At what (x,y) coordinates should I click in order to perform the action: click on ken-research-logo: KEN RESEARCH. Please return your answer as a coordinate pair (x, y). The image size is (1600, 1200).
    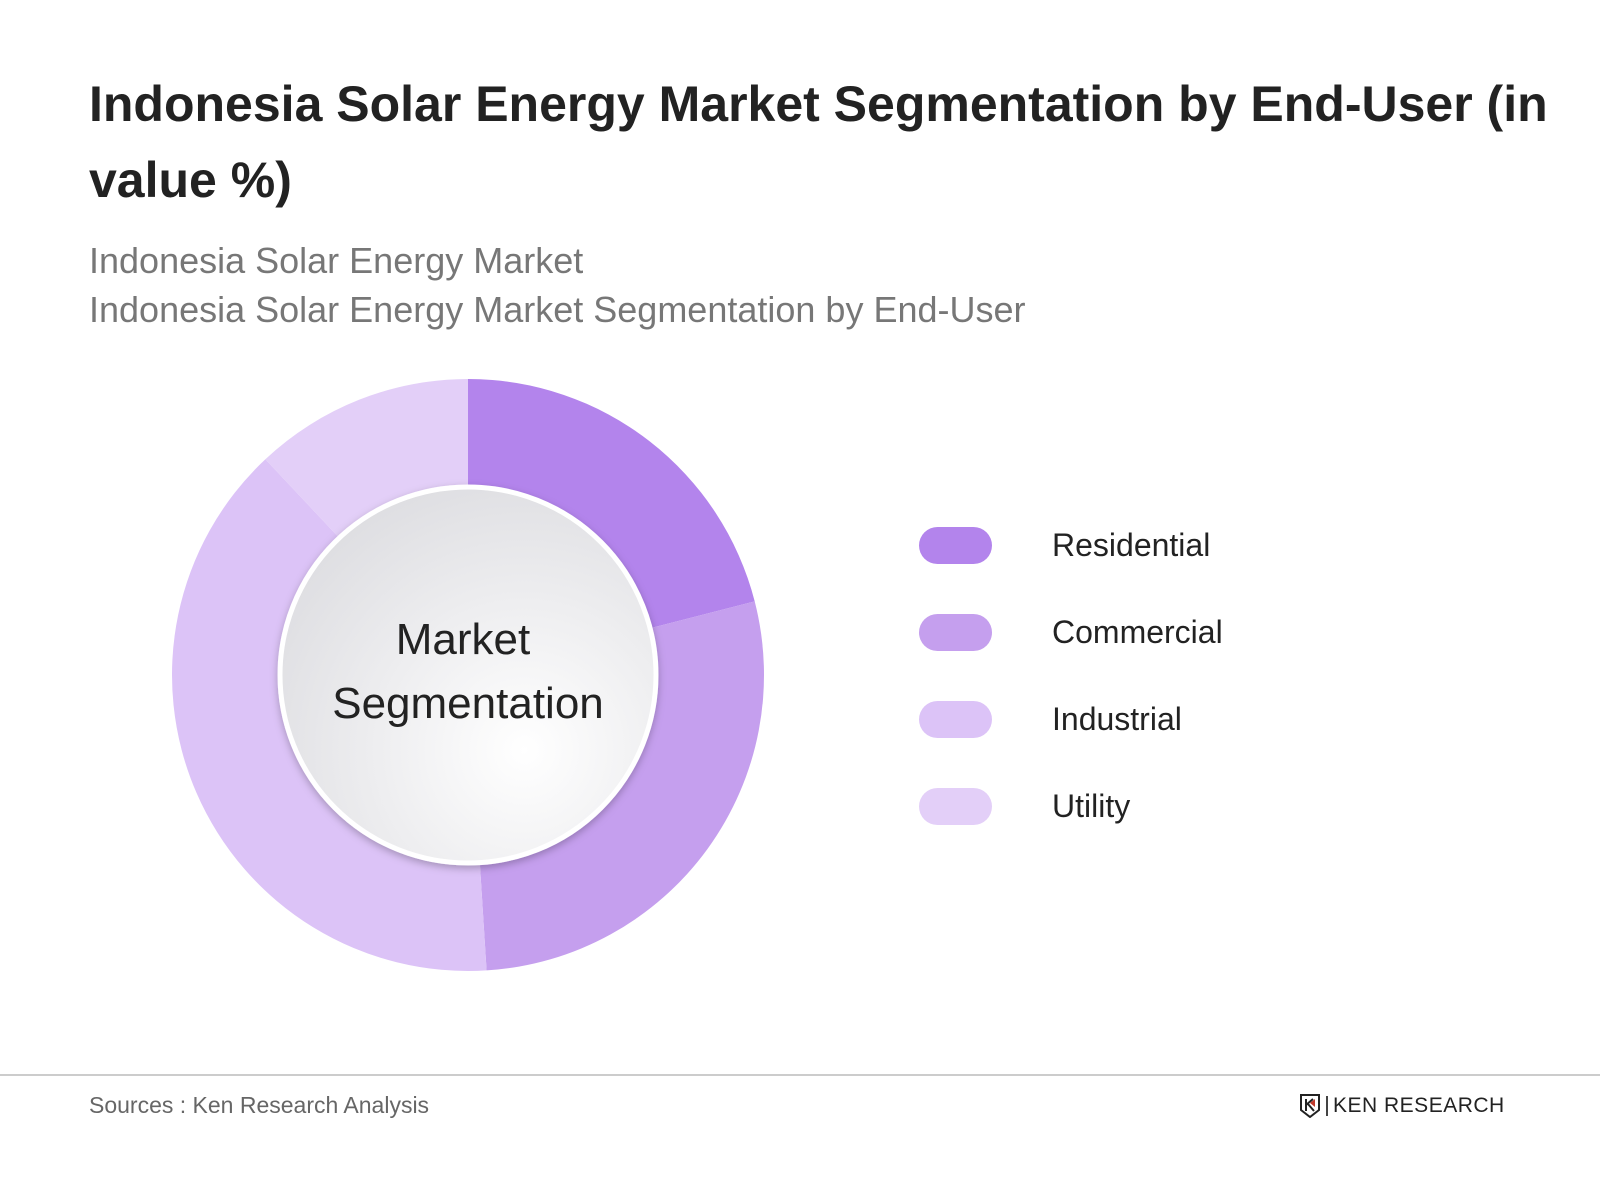
    Looking at the image, I should click on (1402, 1106).